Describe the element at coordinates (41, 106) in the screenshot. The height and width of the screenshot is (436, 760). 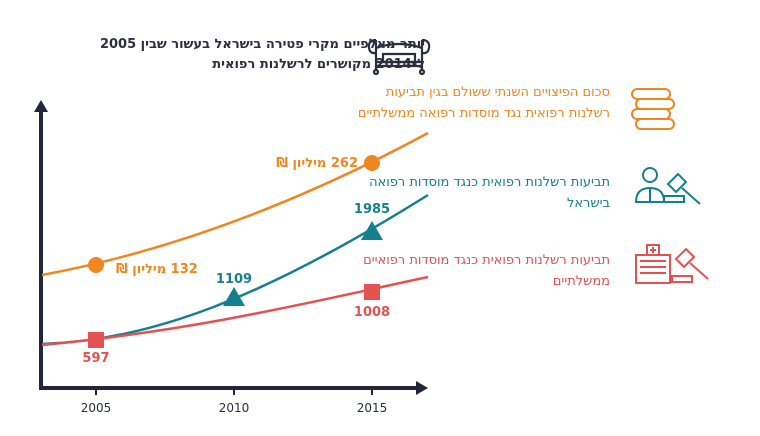
I see `y-axis-arrow` at that location.